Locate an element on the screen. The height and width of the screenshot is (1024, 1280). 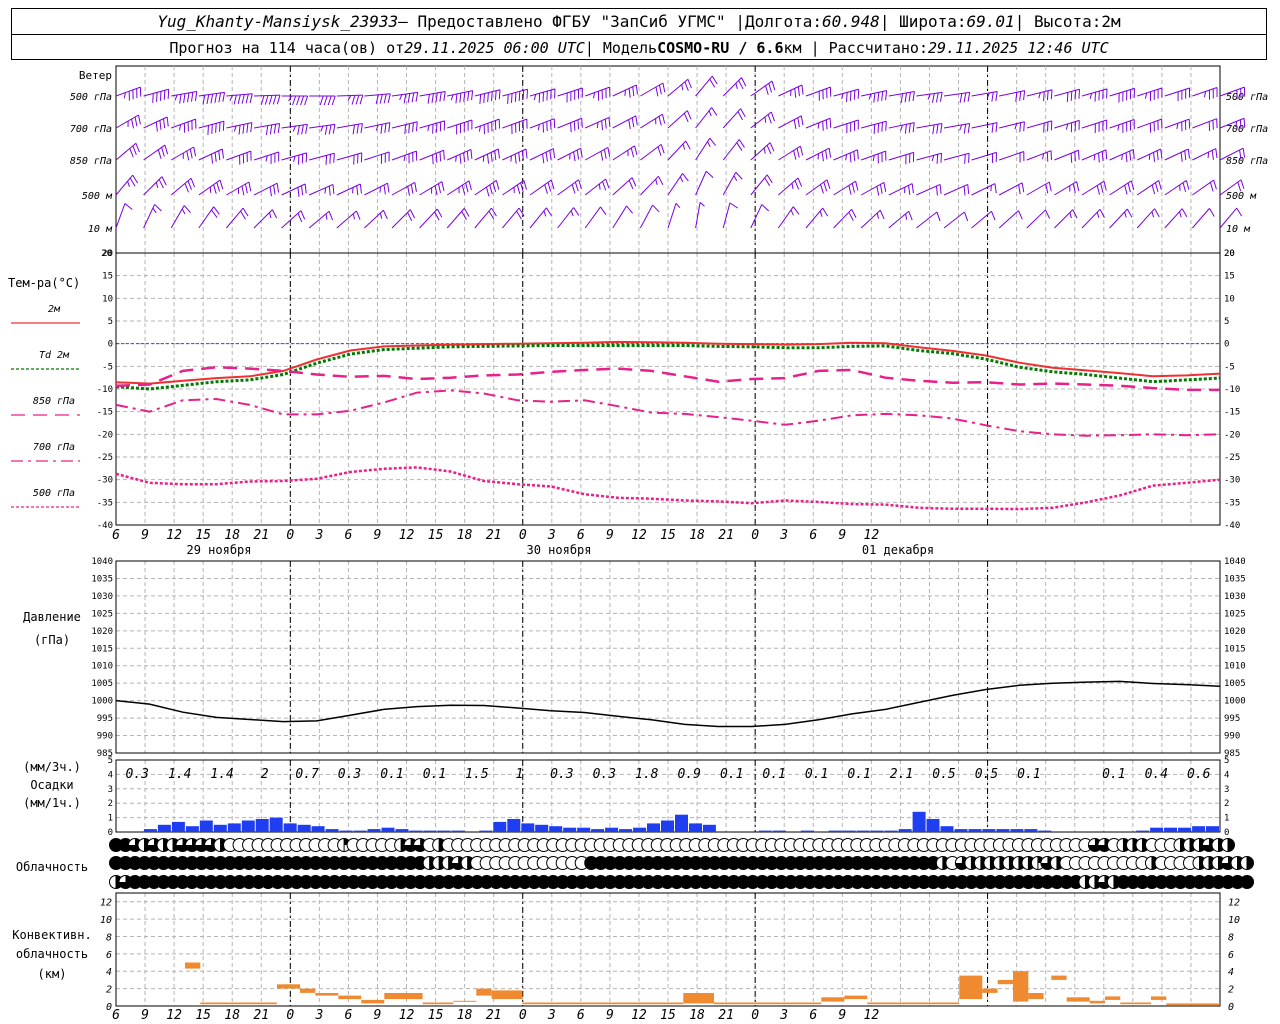
cloud-fill is located at coordinates (962, 863).